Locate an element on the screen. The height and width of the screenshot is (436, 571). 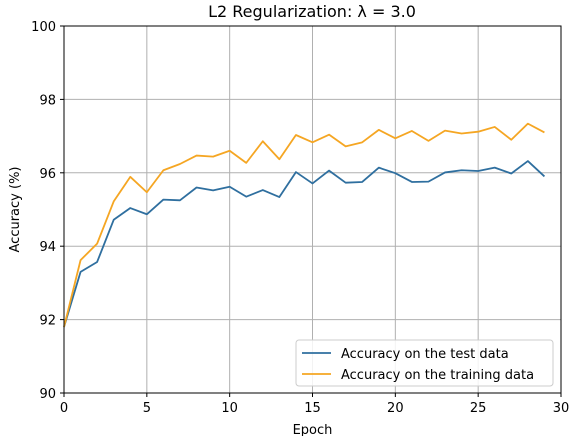
y-tick-label: 96 is located at coordinates (47, 174).